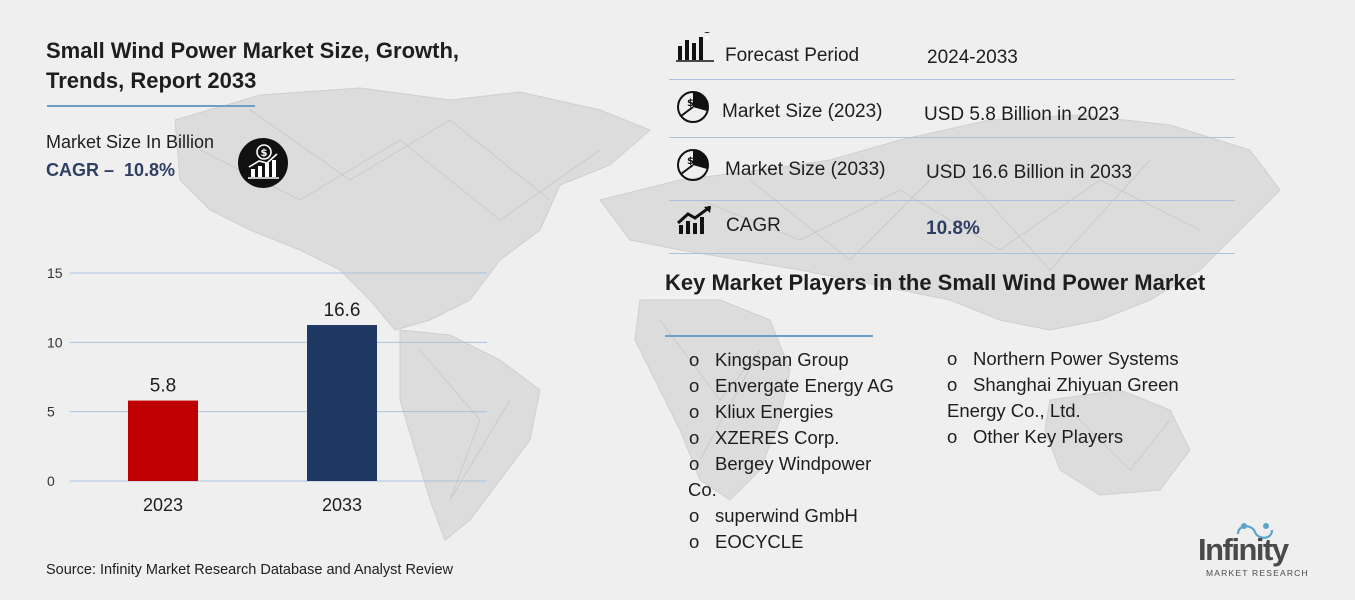  I want to click on cagr-summary: CAGR – 10.8%, so click(110, 170).